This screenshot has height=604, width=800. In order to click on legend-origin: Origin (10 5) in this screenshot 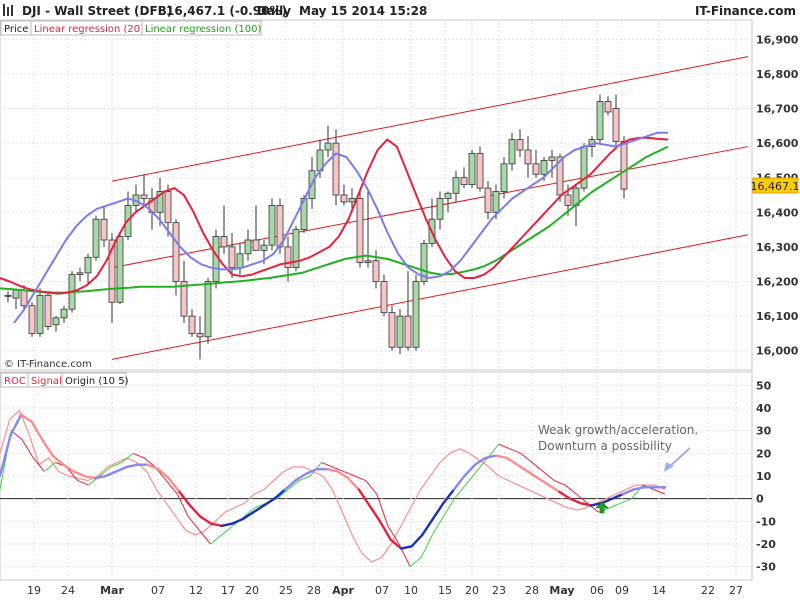, I will do `click(97, 381)`.